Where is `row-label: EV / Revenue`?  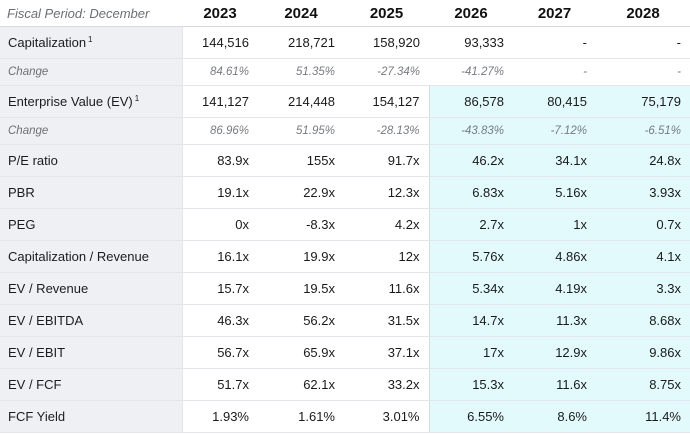 row-label: EV / Revenue is located at coordinates (91, 288).